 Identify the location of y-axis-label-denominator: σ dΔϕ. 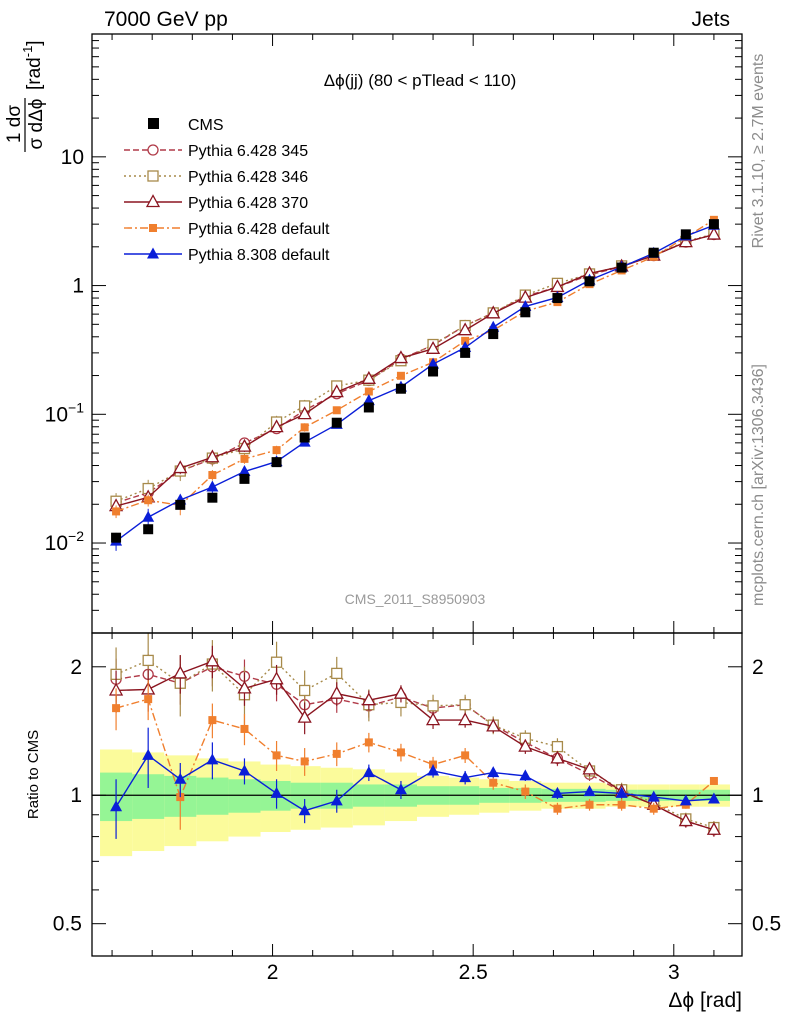
(36, 124).